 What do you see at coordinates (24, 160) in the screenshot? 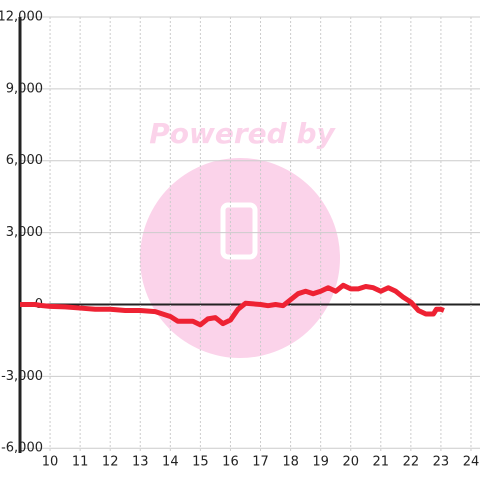
I see `y-tick-label: 6,000` at bounding box center [24, 160].